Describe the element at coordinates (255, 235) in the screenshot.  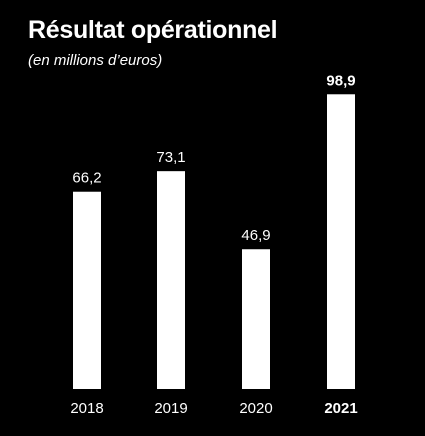
I see `value-label-2020: 46,9` at that location.